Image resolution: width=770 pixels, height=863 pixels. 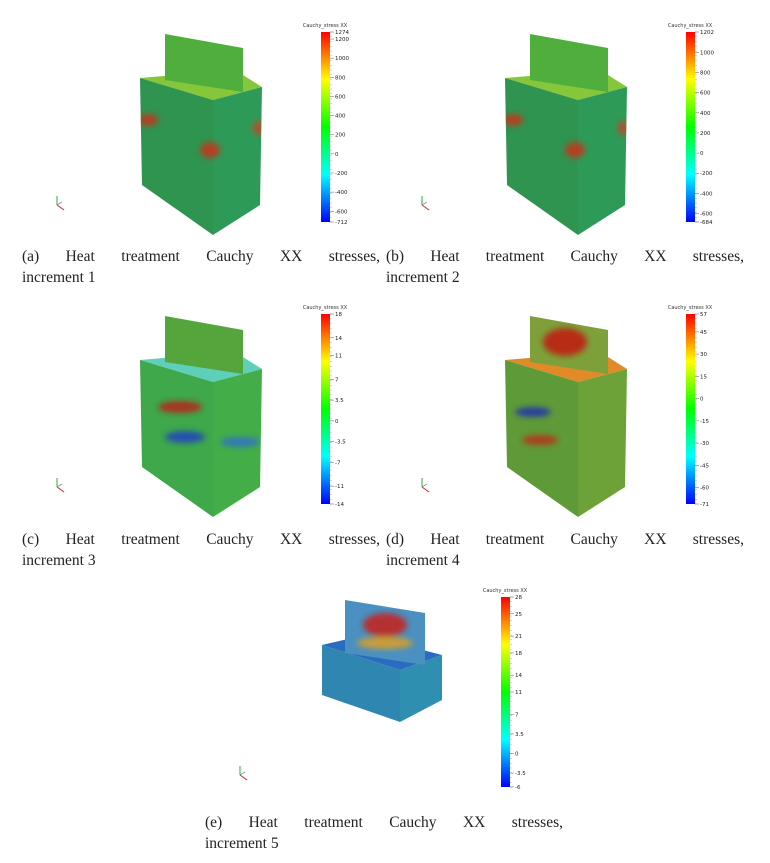 What do you see at coordinates (703, 315) in the screenshot?
I see `colorbar-tick-label: 57` at bounding box center [703, 315].